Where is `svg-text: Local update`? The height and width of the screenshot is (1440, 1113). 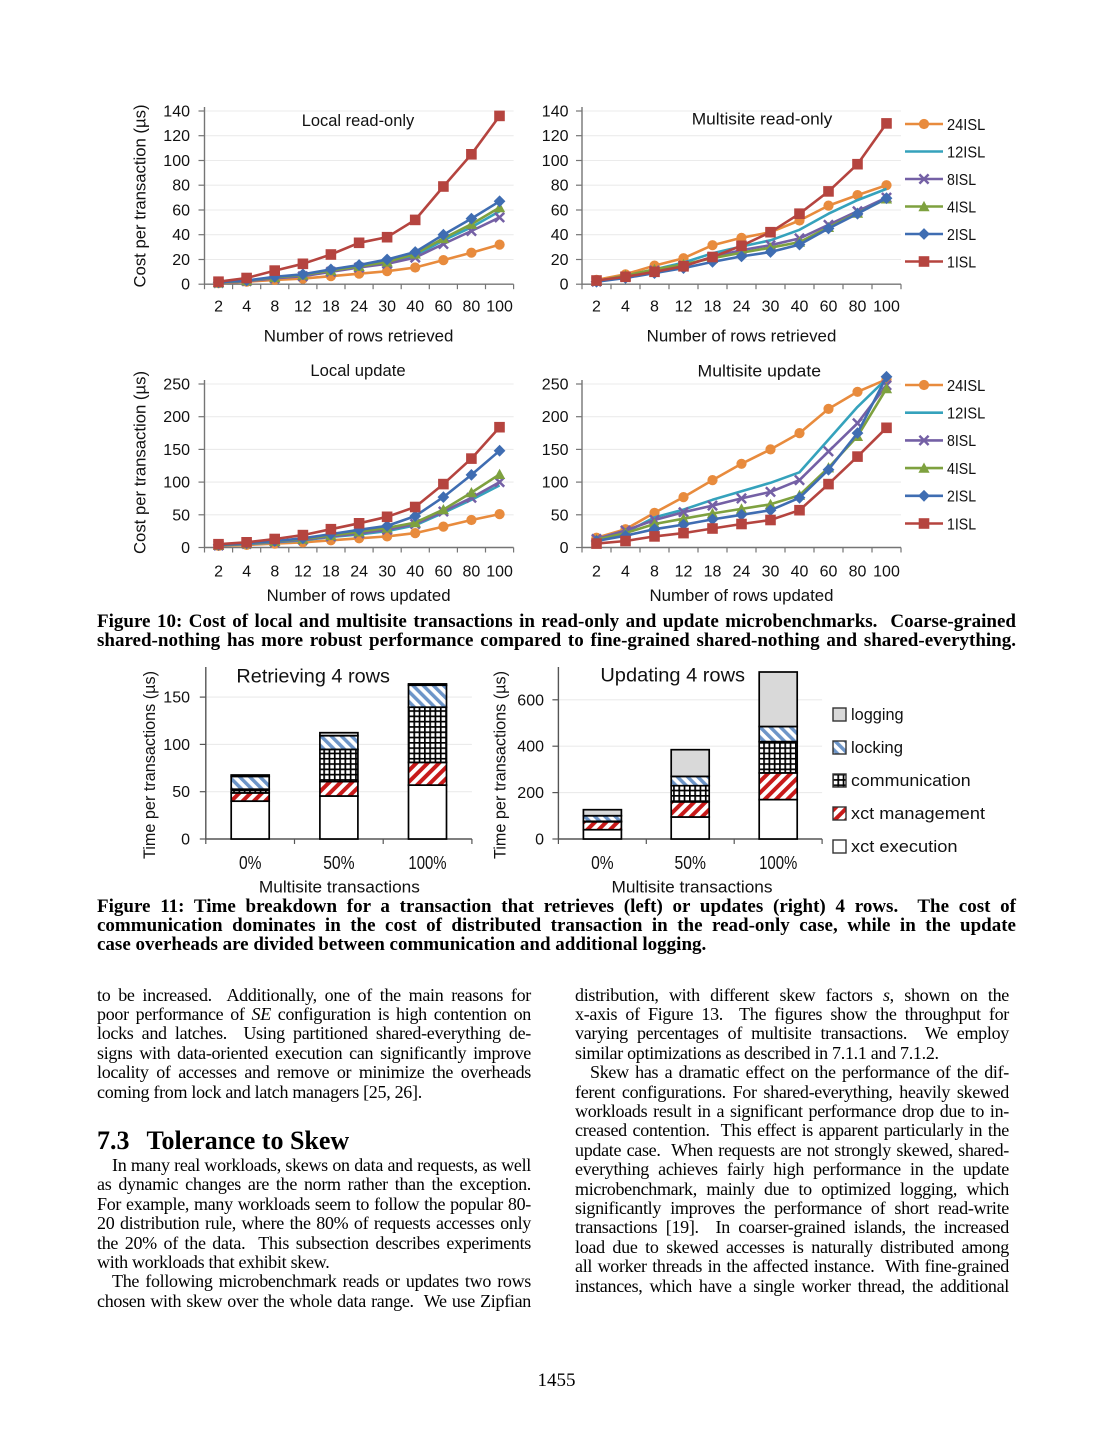 svg-text: Local update is located at coordinates (357, 370).